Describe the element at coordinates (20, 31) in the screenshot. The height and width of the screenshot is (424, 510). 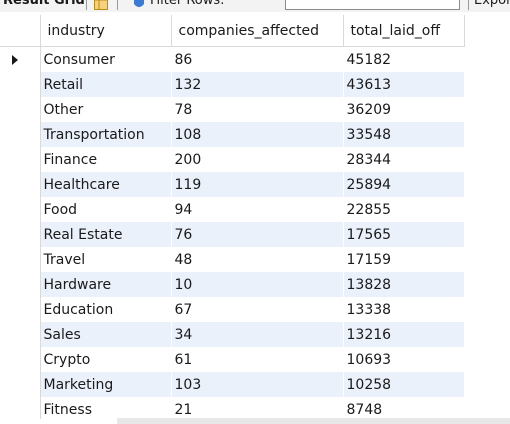
I see `row-header-corner` at that location.